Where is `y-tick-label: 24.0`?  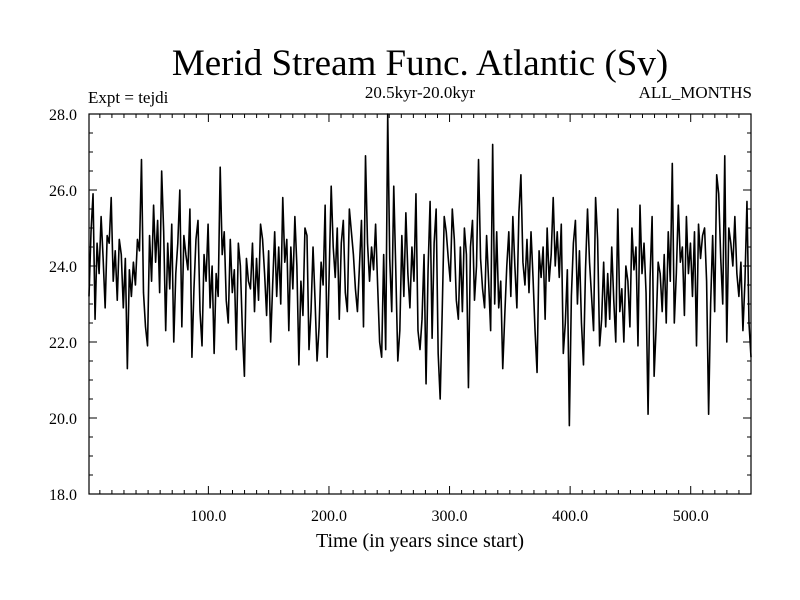
y-tick-label: 24.0 is located at coordinates (63, 267).